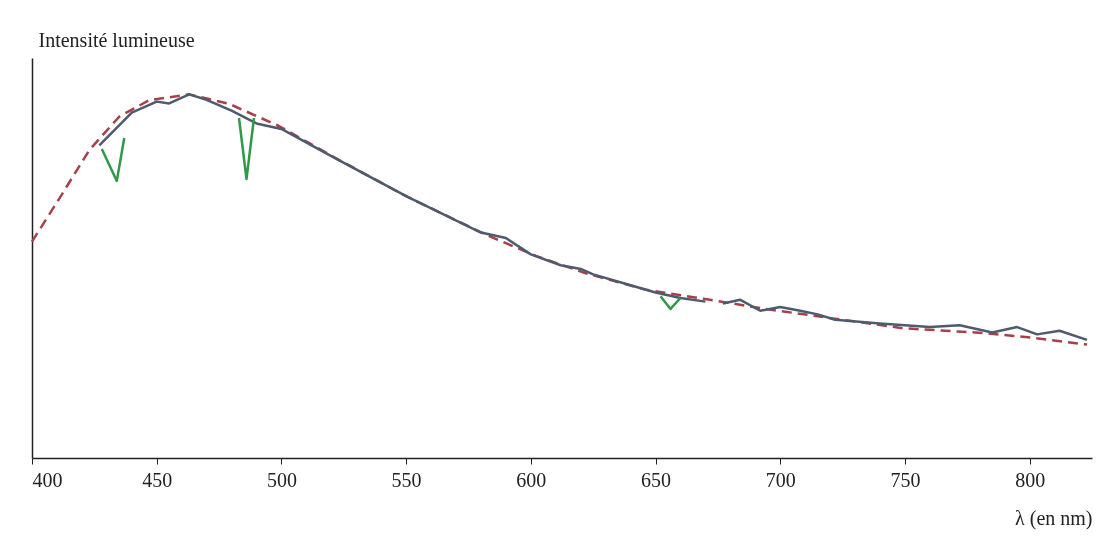 This screenshot has height=541, width=1114. Describe the element at coordinates (1054, 518) in the screenshot. I see `x-axis-title: λ (en nm)` at that location.